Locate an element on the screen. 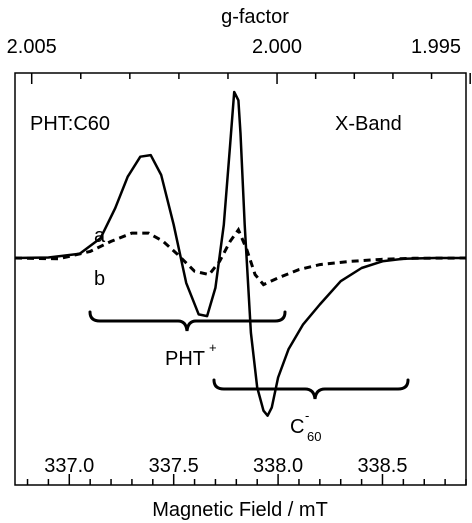  pht-brace is located at coordinates (187, 321).